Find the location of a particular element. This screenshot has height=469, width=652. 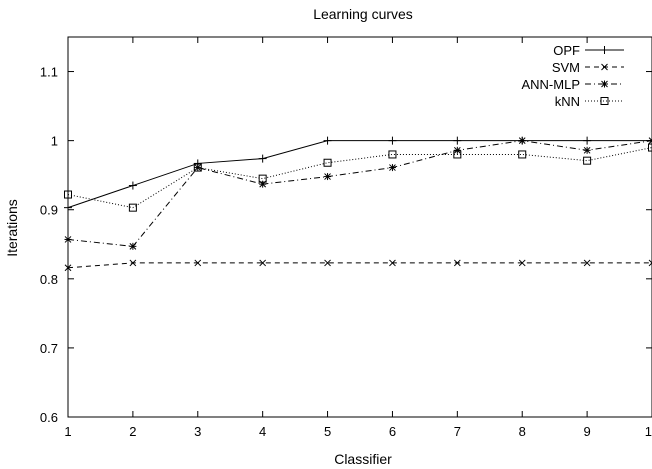

x-tick-label-5: 5 is located at coordinates (327, 431).